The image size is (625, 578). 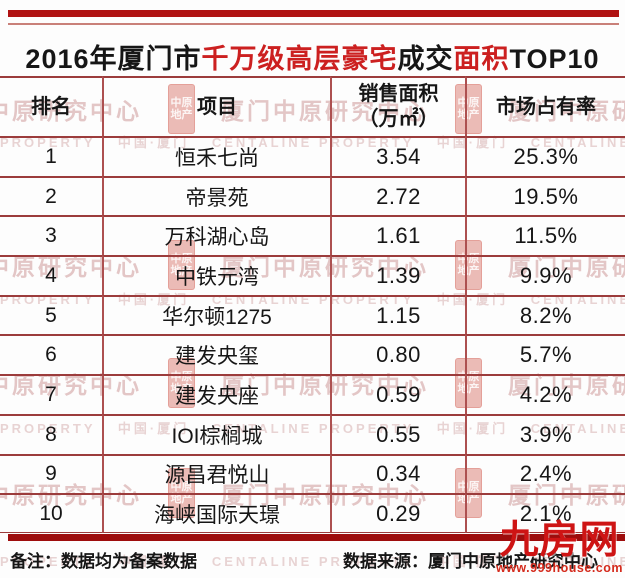 I want to click on cell-share: 8.2%, so click(x=545, y=314).